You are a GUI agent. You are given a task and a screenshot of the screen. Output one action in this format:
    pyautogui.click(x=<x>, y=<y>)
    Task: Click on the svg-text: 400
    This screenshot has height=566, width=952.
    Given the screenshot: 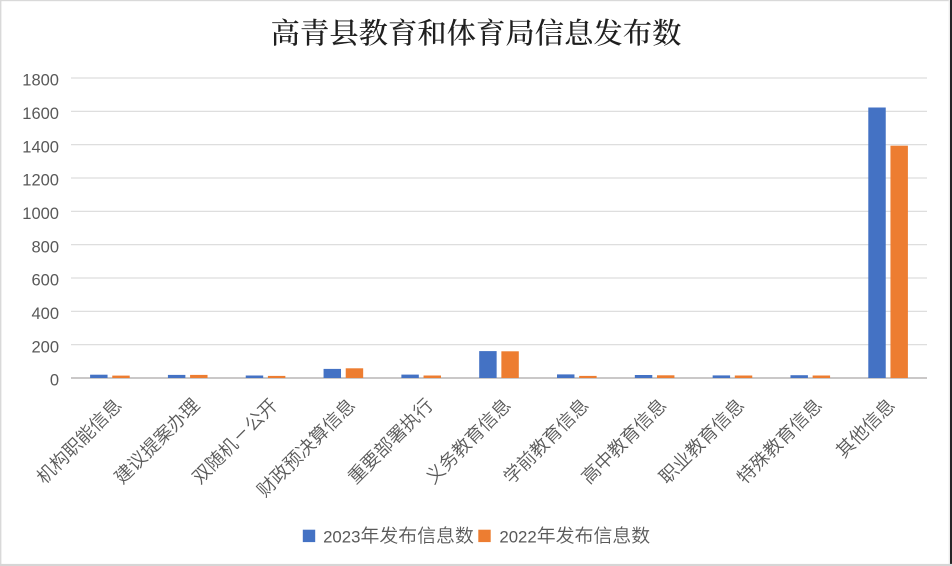 What is the action you would take?
    pyautogui.click(x=45, y=314)
    